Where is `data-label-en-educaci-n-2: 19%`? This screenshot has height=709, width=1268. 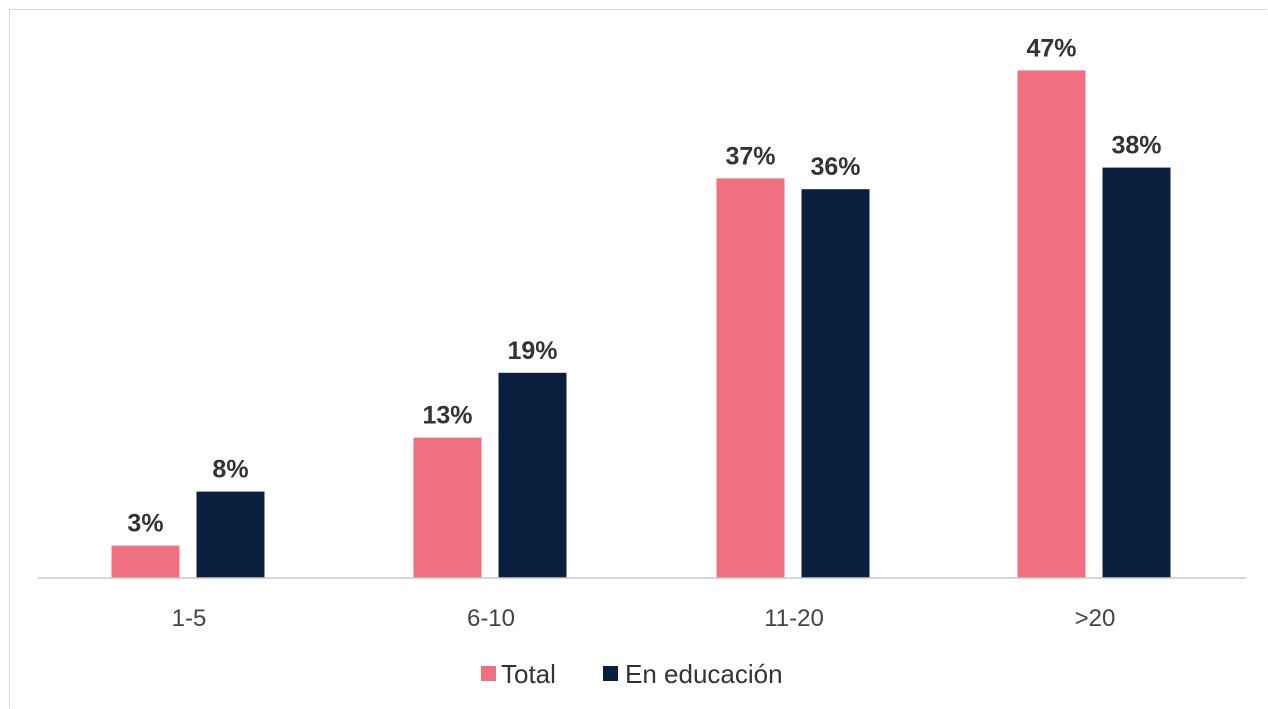
data-label-en-educaci-n-2: 19% is located at coordinates (532, 351).